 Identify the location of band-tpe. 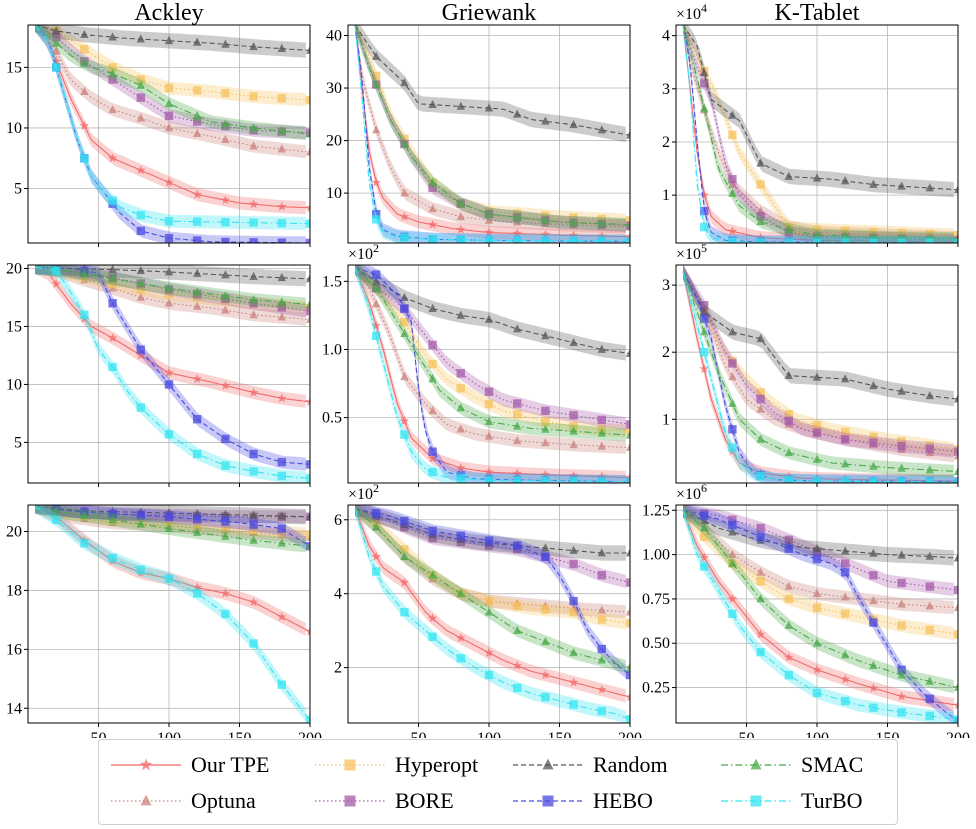
(818, 134).